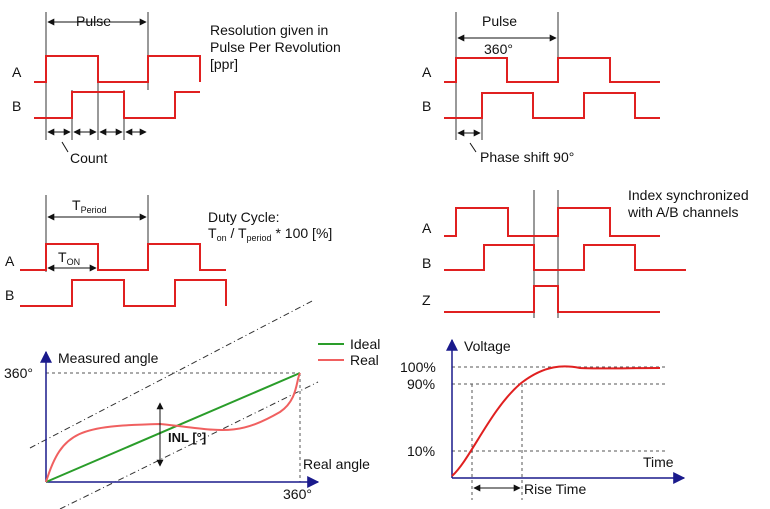 The width and height of the screenshot is (770, 509). What do you see at coordinates (18, 373) in the screenshot?
I see `y-tick-360: 360°` at bounding box center [18, 373].